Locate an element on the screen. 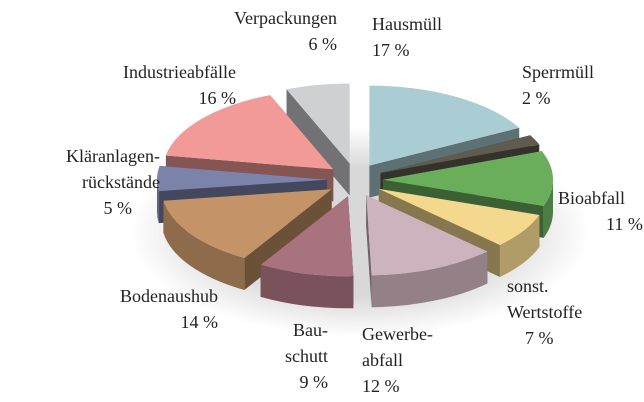  category-label: Kläranlagen-rückstände is located at coordinates (113, 169).